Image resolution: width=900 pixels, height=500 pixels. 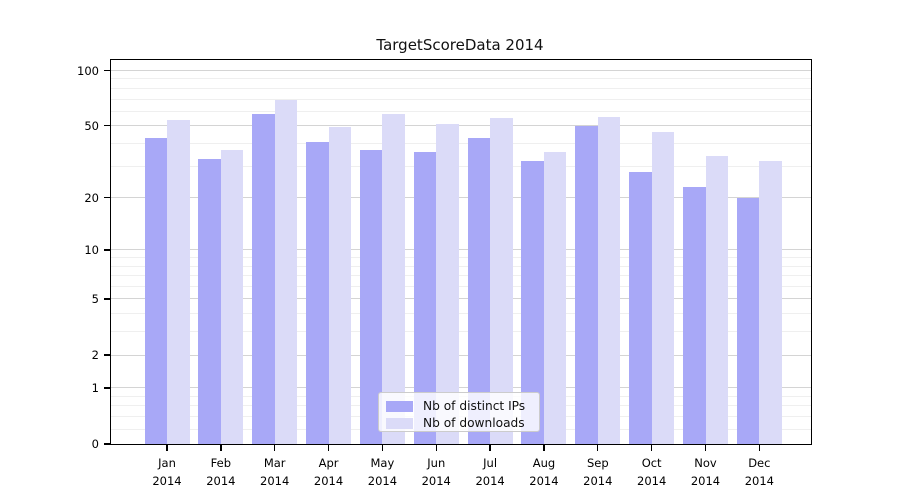 I want to click on x-tick-month: Jan, so click(x=167, y=463).